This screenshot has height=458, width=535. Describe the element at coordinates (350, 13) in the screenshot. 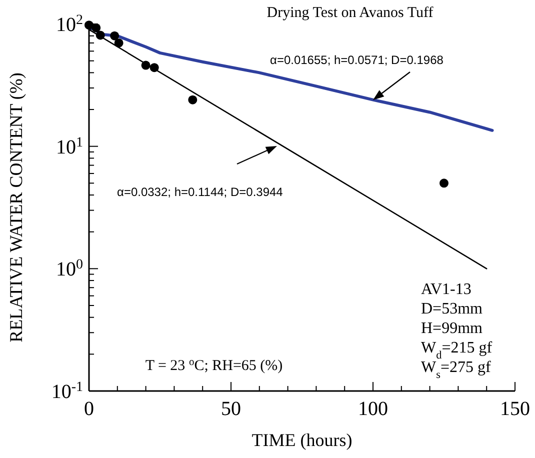

I see `chart-title: Drying Test on Avanos Tuff` at that location.